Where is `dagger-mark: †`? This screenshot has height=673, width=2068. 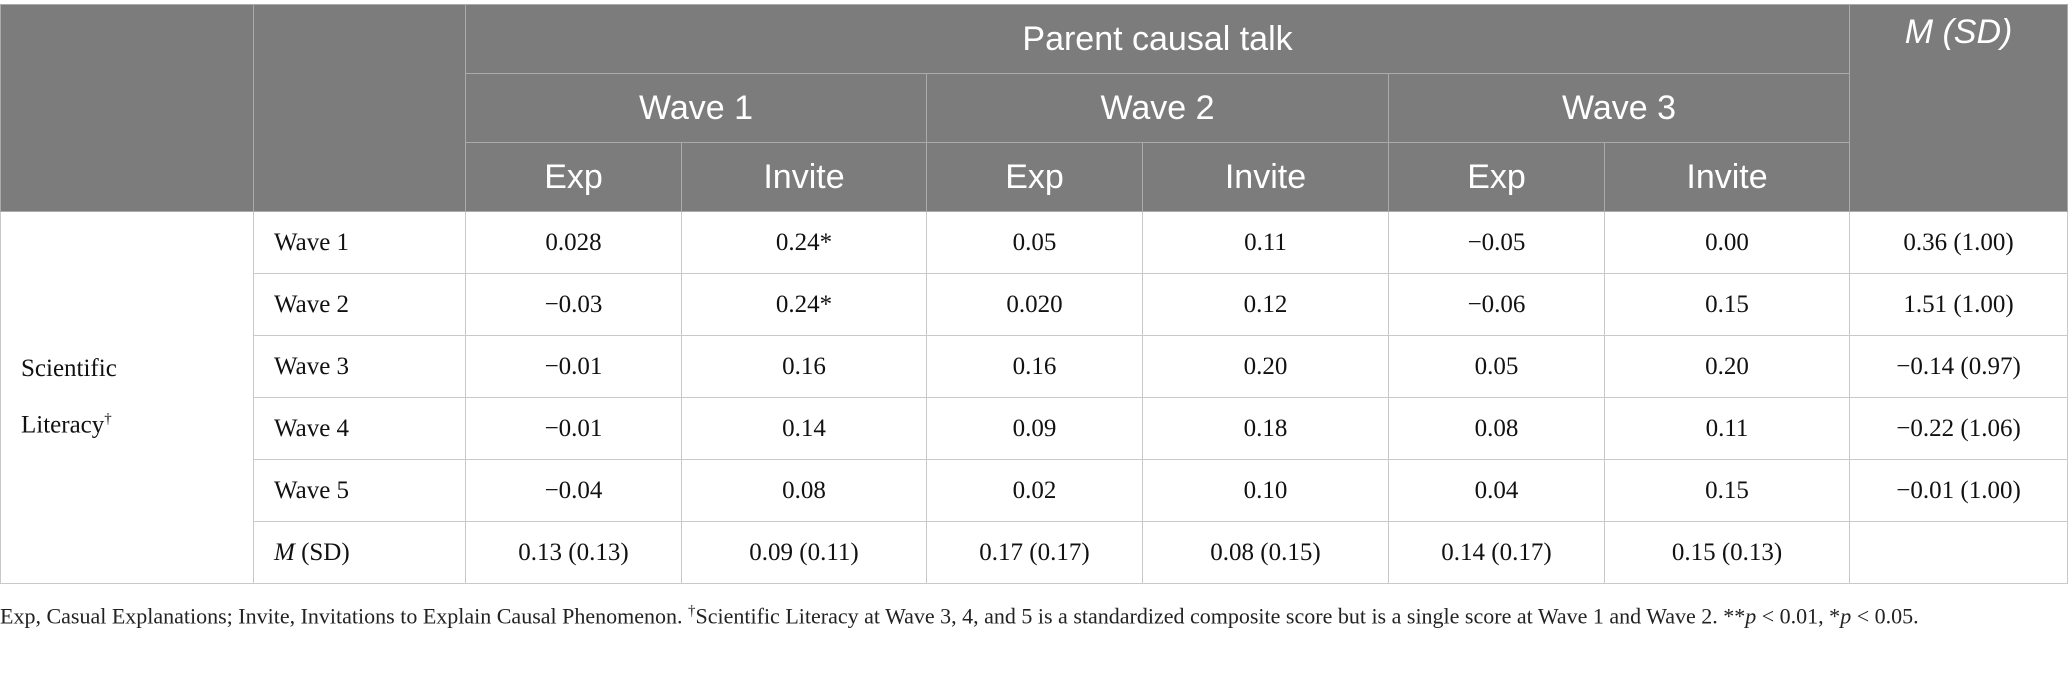
dagger-mark: † is located at coordinates (108, 419).